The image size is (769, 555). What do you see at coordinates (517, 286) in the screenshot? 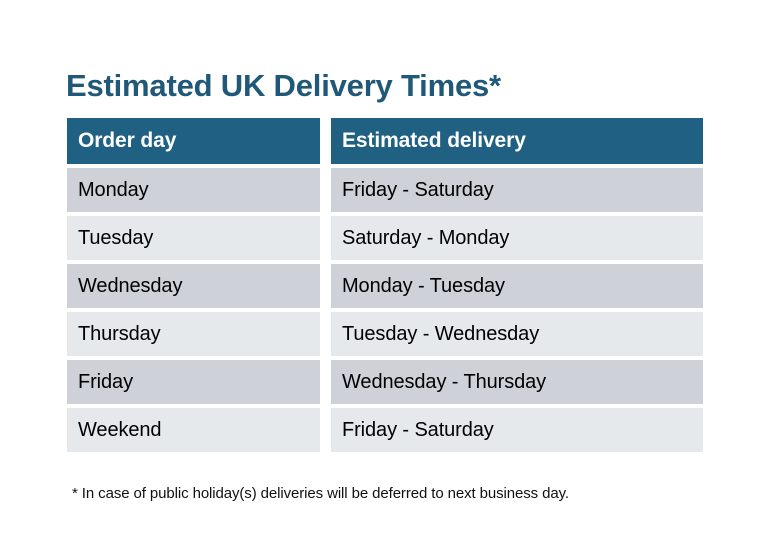
I see `cell-estimated-delivery: Monday - Tuesday` at bounding box center [517, 286].